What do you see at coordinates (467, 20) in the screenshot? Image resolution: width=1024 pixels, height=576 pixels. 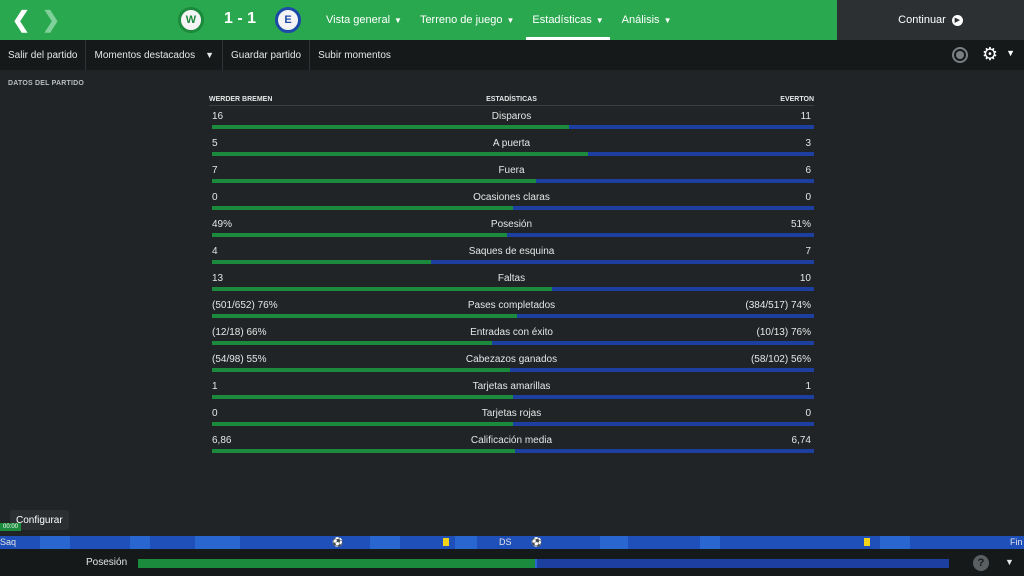 I see `tab-pitch: Terreno de juego ▼` at bounding box center [467, 20].